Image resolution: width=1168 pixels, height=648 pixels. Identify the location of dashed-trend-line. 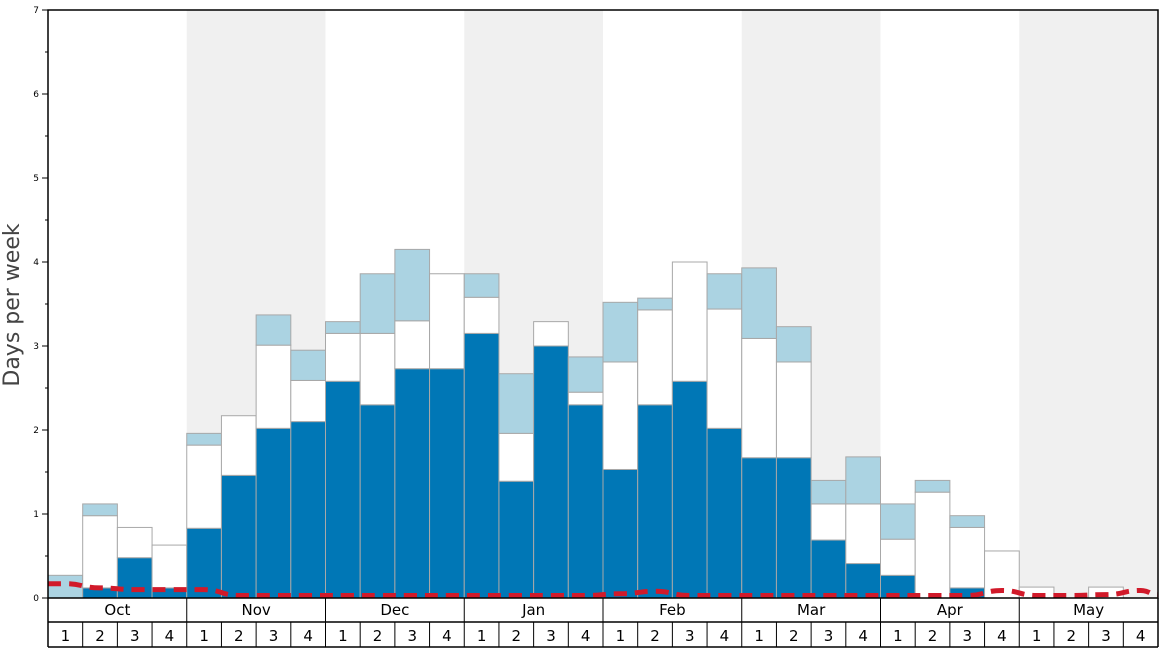
(603, 589).